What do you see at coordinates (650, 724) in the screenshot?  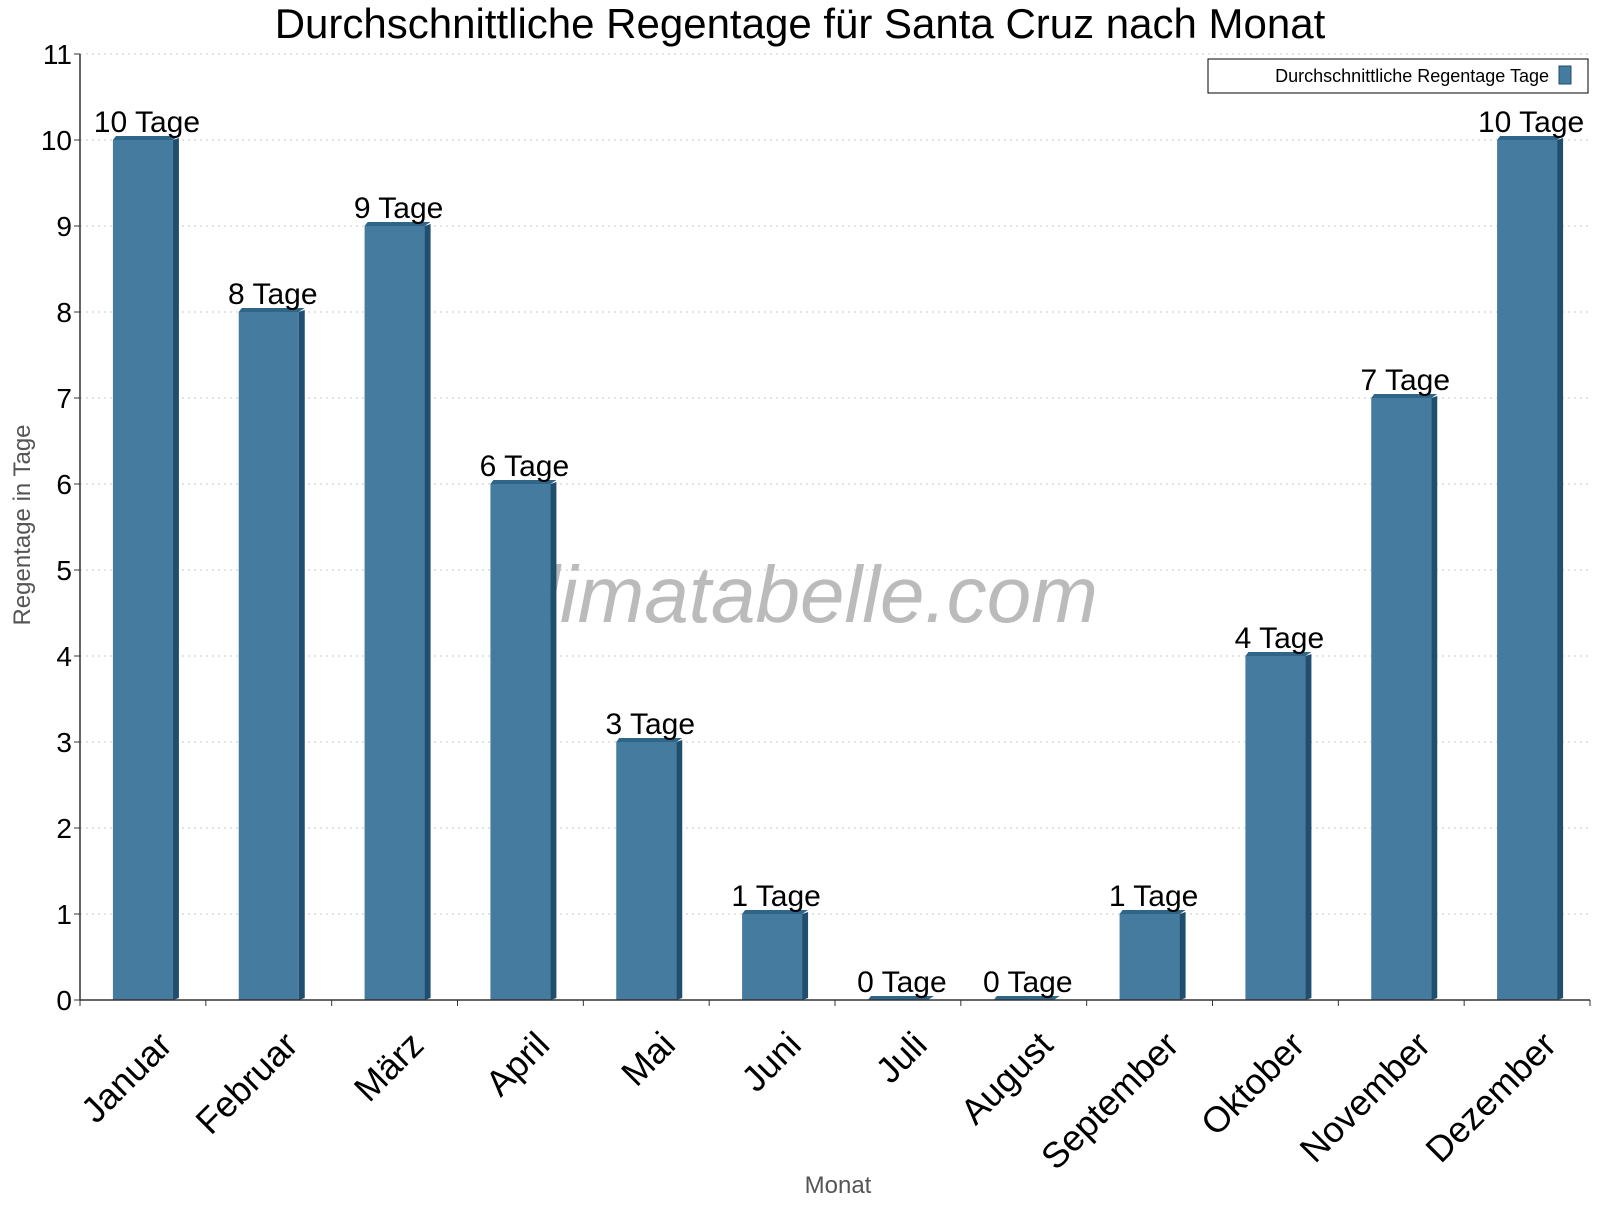 I see `bar-value-label: 3 Tage` at bounding box center [650, 724].